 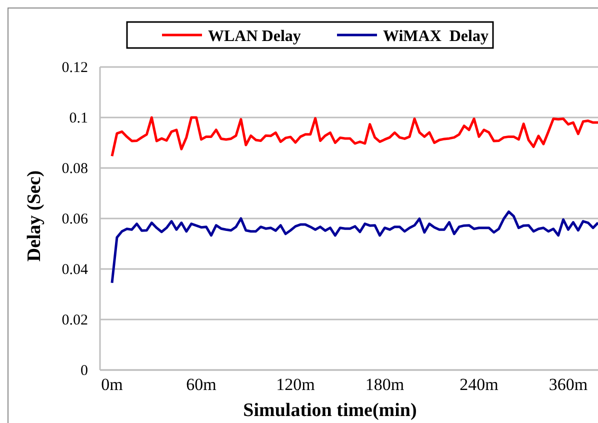 What do you see at coordinates (112, 384) in the screenshot?
I see `x-tick-label: 0m` at bounding box center [112, 384].